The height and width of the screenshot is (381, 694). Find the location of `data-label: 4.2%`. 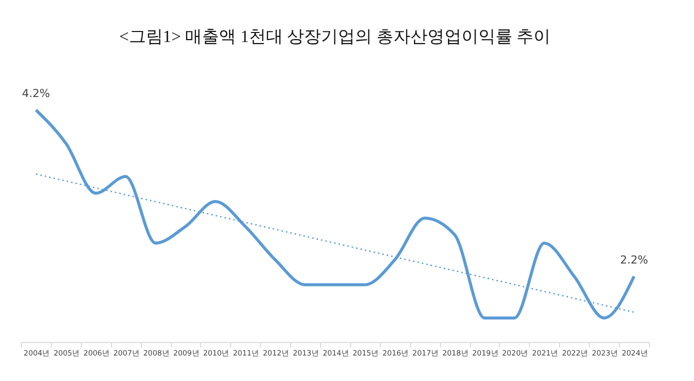

data-label: 4.2% is located at coordinates (36, 93).